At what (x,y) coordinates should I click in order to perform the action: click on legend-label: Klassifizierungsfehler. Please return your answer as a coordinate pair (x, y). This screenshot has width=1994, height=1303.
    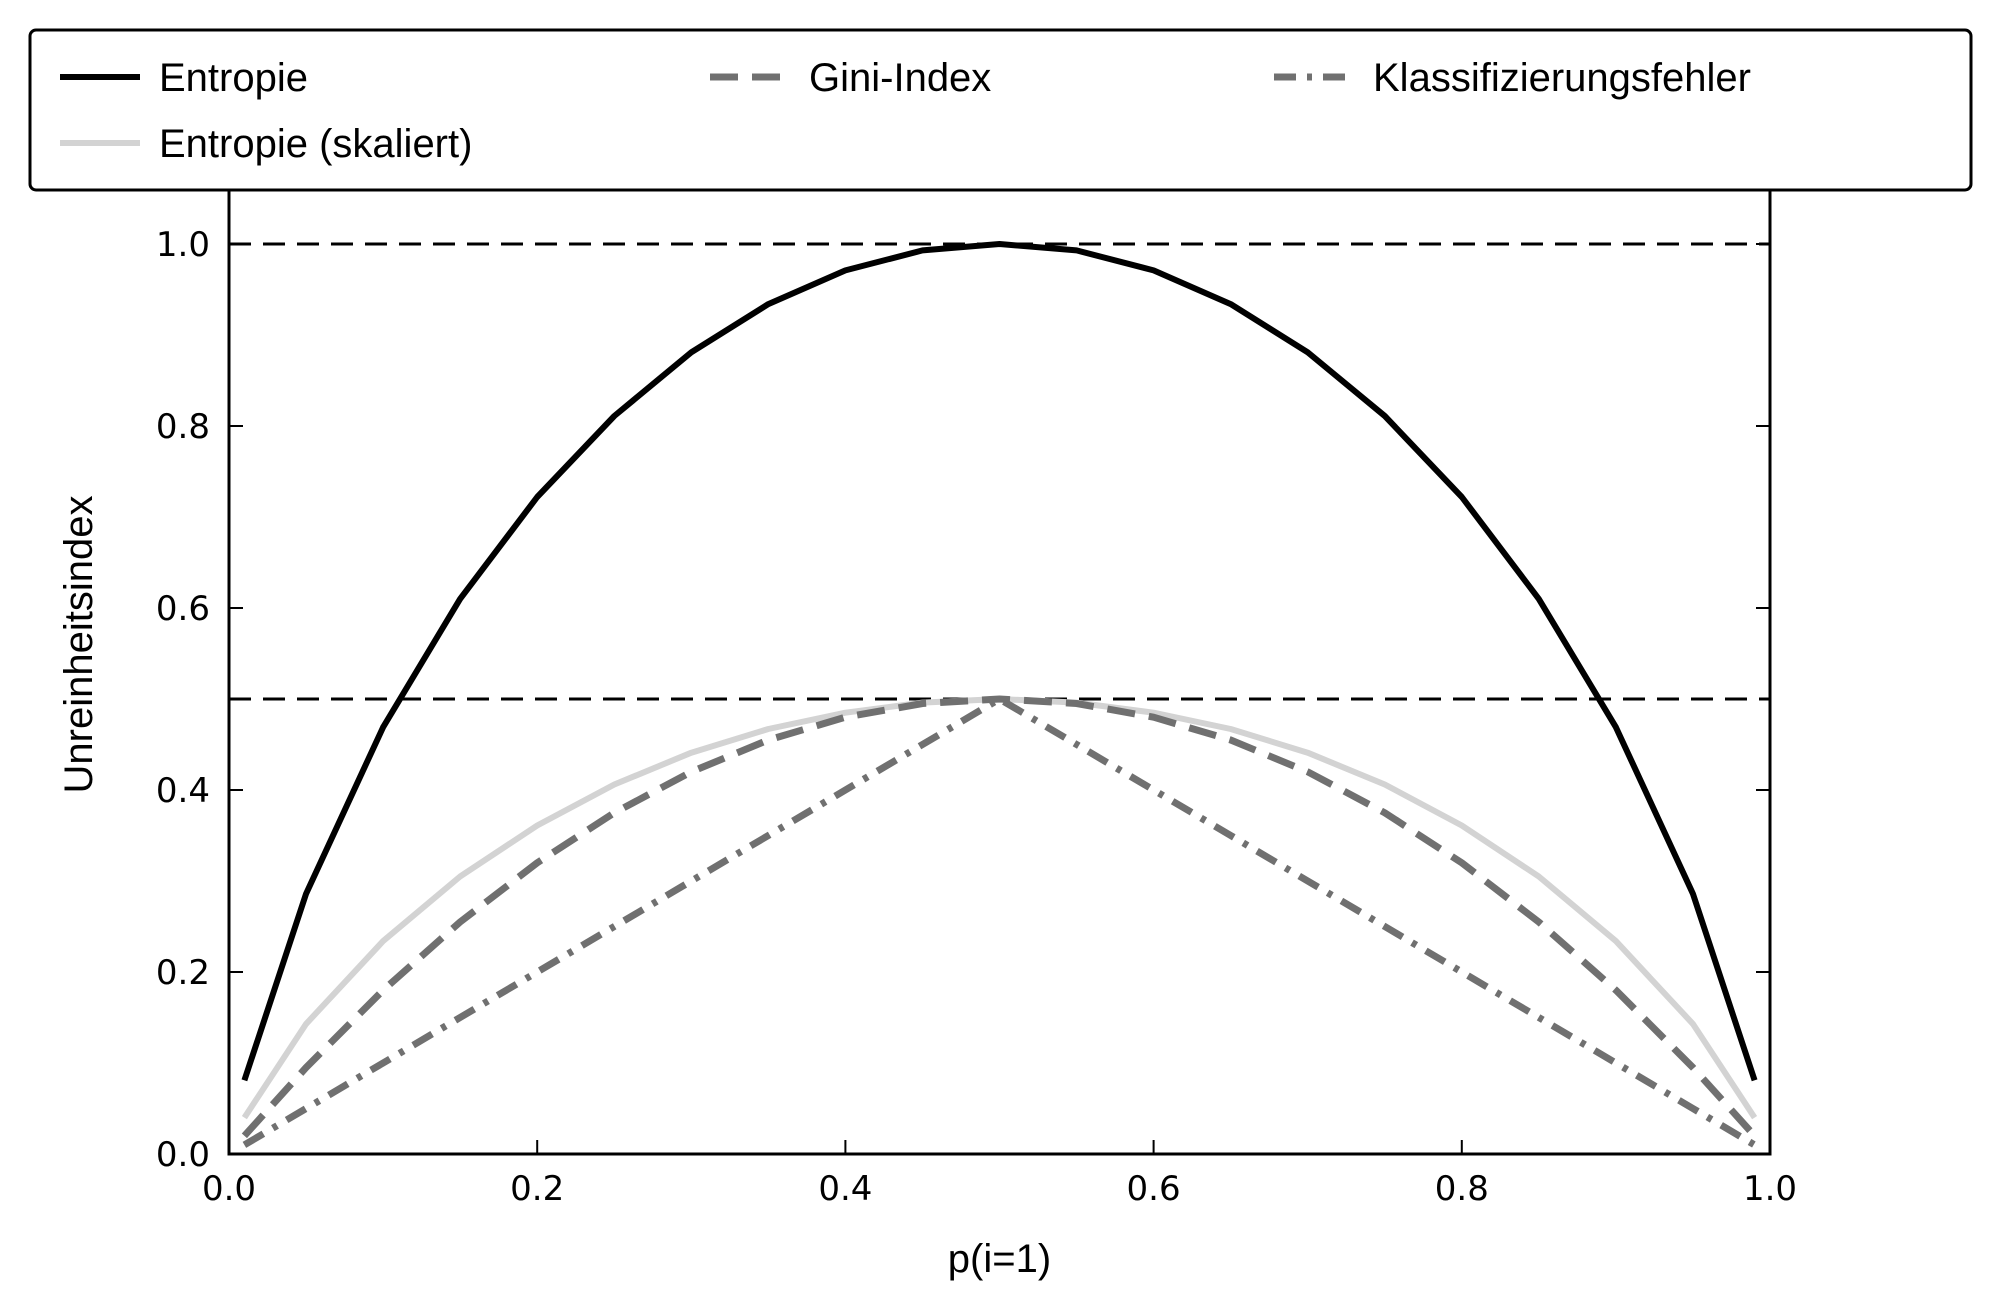
    Looking at the image, I should click on (1562, 78).